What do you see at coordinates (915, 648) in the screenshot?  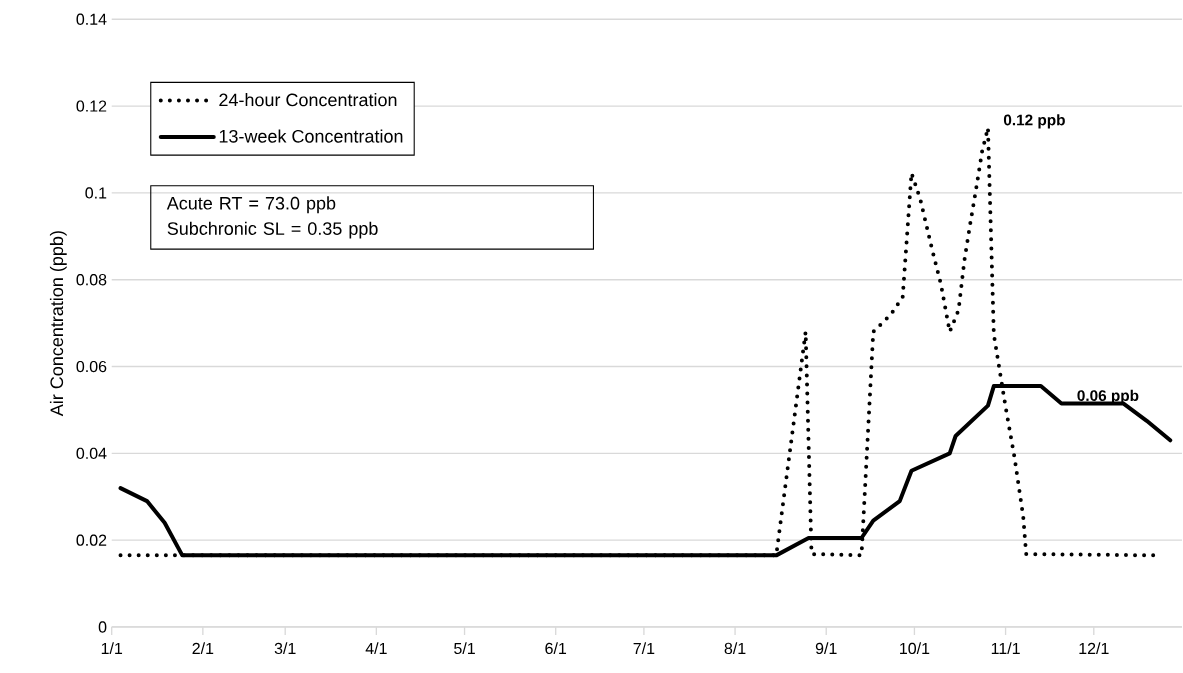 I see `x-tick-label: 10/1` at bounding box center [915, 648].